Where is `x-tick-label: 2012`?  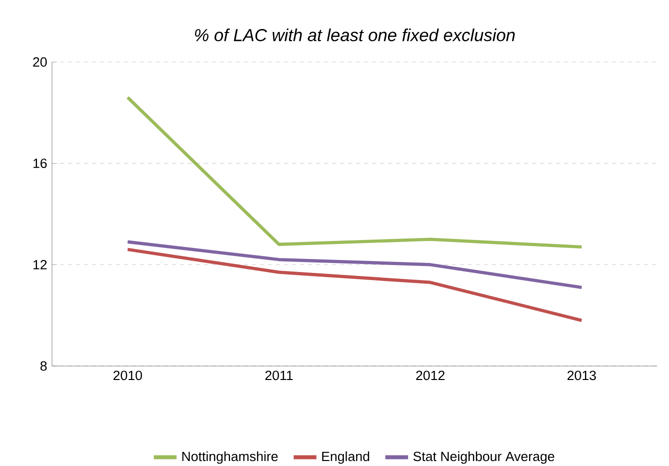
x-tick-label: 2012 is located at coordinates (430, 375).